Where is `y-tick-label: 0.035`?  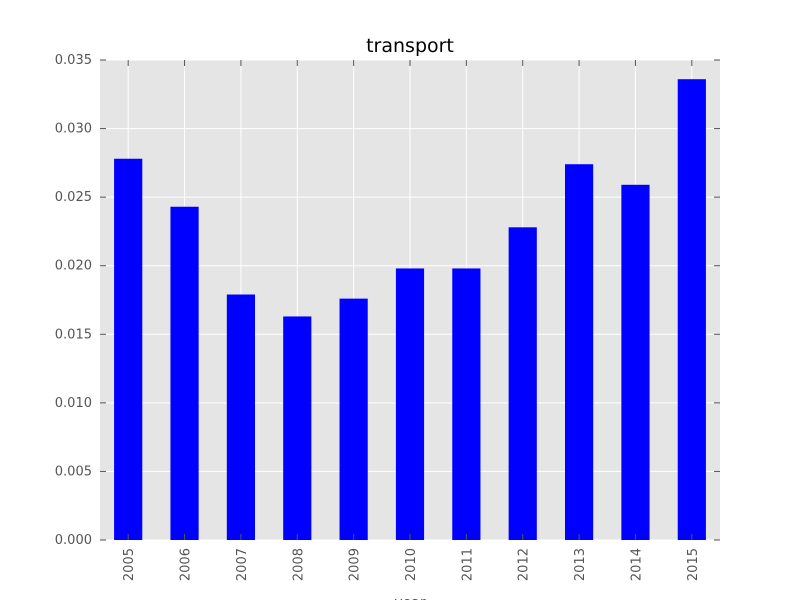 y-tick-label: 0.035 is located at coordinates (73, 60).